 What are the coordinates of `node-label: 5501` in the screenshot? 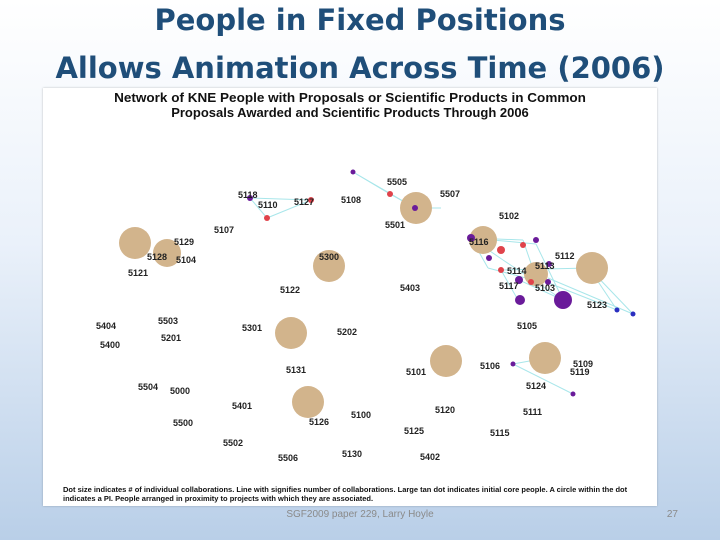 It's located at (395, 225).